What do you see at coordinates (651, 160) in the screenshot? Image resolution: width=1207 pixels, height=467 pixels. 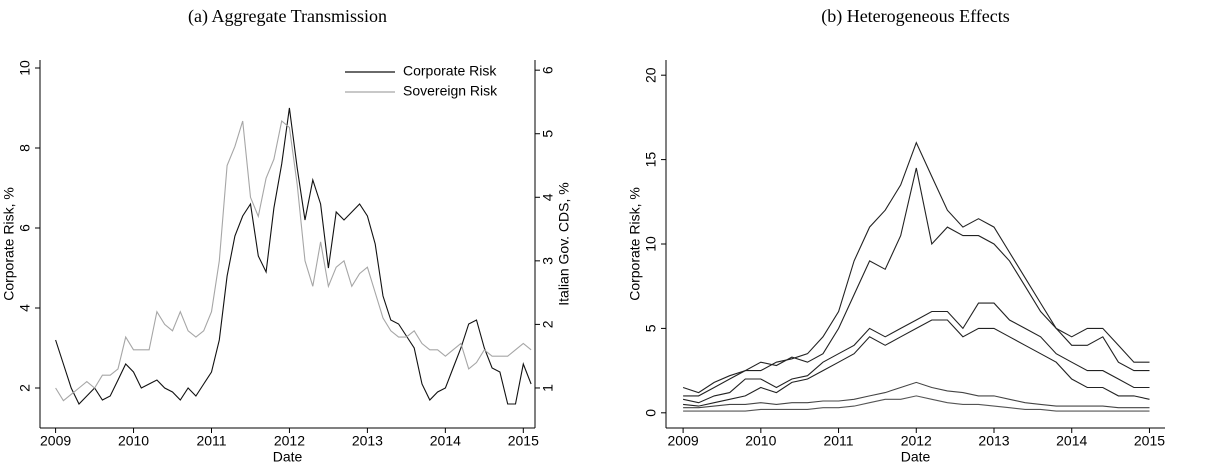 I see `y-tick-label: 15` at bounding box center [651, 160].